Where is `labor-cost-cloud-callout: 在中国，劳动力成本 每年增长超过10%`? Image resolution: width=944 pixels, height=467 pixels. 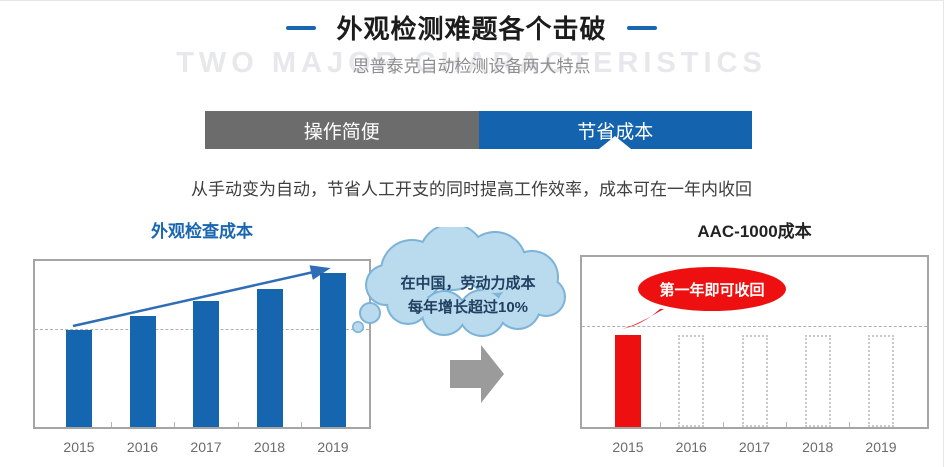 labor-cost-cloud-callout: 在中国，劳动力成本 每年增长超过10% is located at coordinates (459, 282).